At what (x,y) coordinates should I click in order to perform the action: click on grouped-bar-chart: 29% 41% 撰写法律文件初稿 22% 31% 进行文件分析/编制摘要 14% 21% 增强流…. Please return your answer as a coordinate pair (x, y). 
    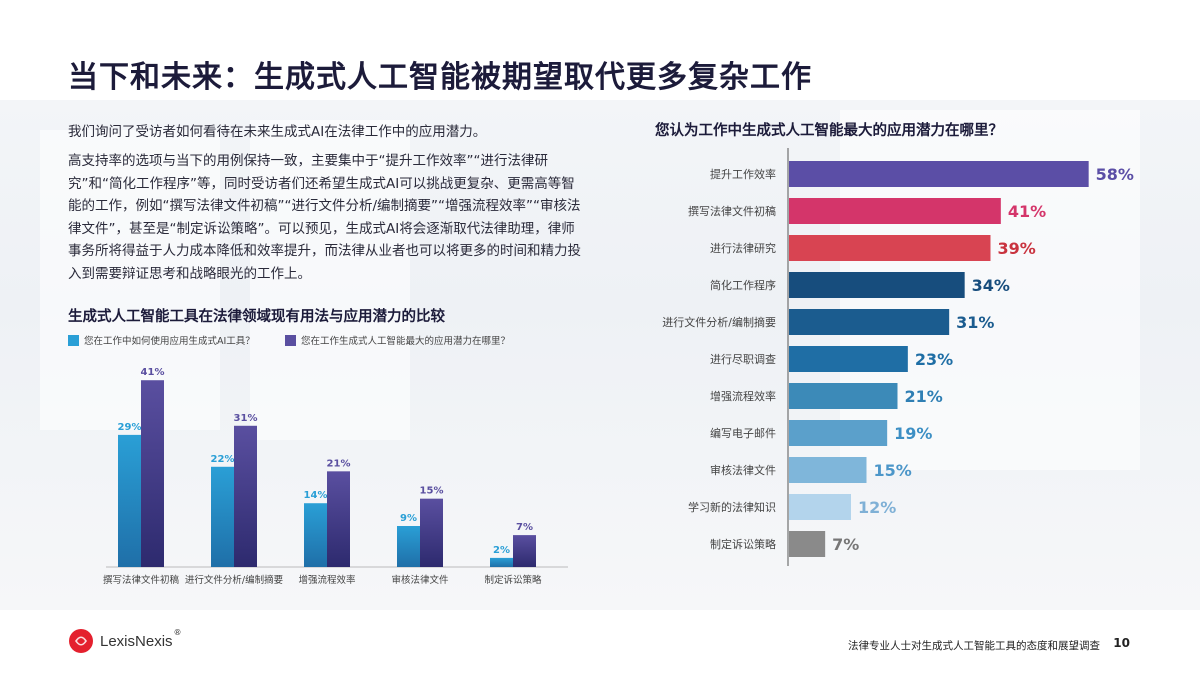
    Looking at the image, I should click on (335, 476).